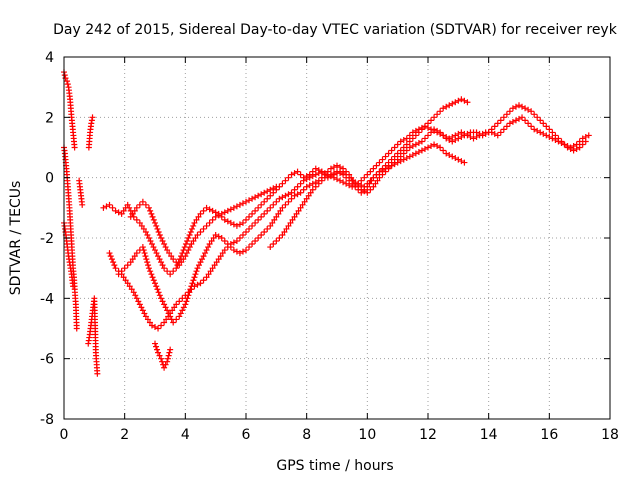 The image size is (640, 480). I want to click on y-tick-label: -4, so click(47, 299).